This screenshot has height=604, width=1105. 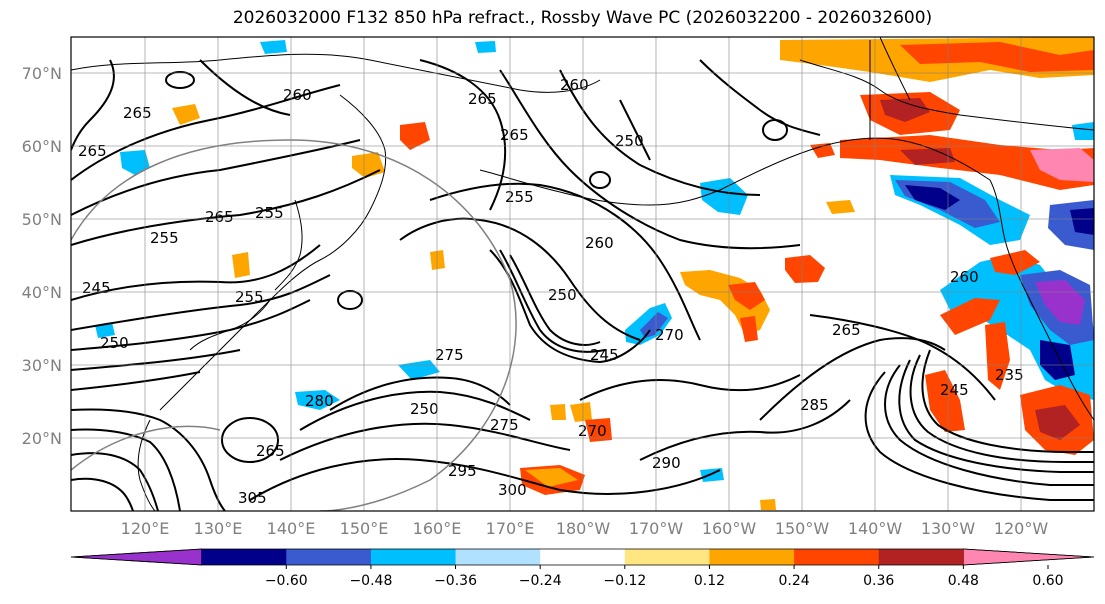 What do you see at coordinates (802, 528) in the screenshot?
I see `lon-label: 150°W` at bounding box center [802, 528].